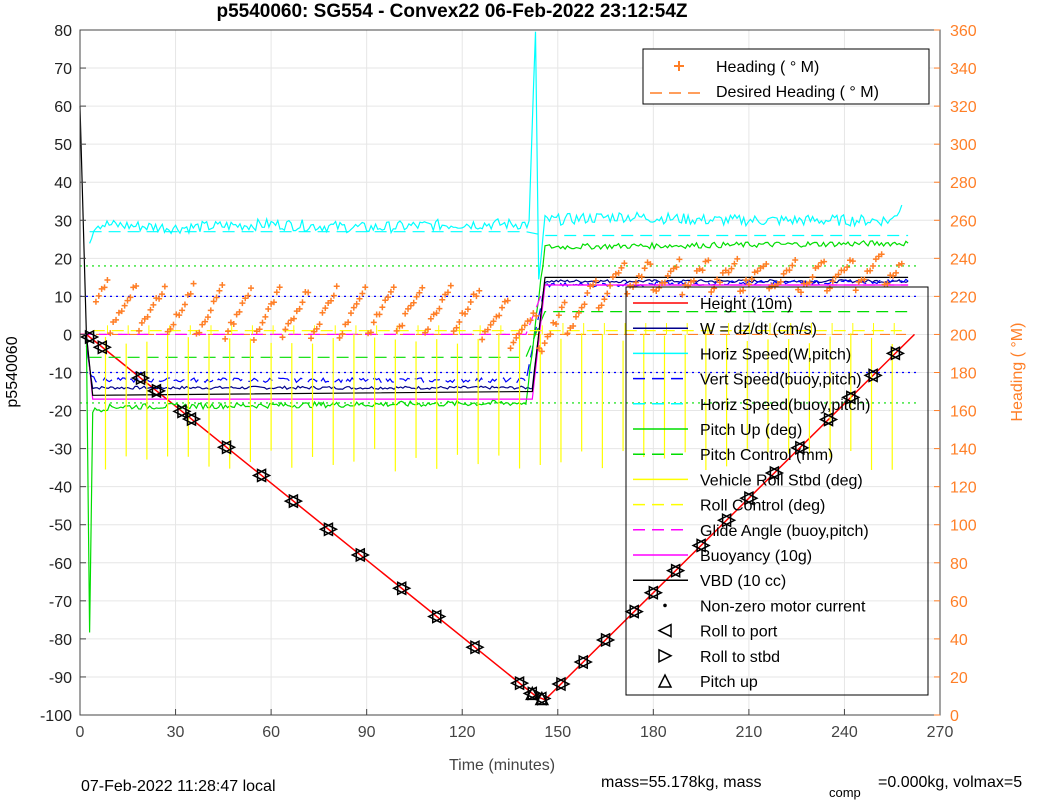 This screenshot has width=1055, height=801. Describe the element at coordinates (1017, 372) in the screenshot. I see `y2-axis-label: Heading ( °M)` at that location.